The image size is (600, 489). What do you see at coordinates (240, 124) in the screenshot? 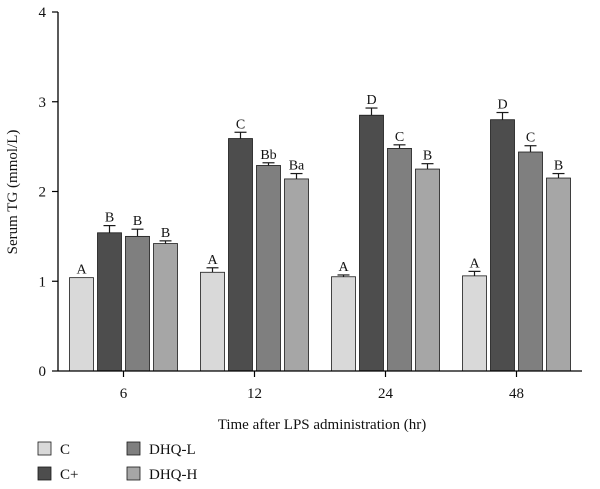
I see `sig-label-C+-12: C` at bounding box center [240, 124].